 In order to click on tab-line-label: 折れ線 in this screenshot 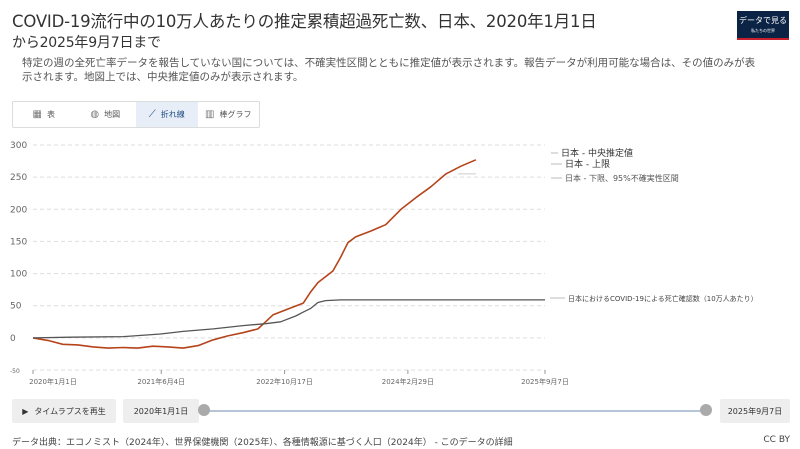, I will do `click(172, 114)`.